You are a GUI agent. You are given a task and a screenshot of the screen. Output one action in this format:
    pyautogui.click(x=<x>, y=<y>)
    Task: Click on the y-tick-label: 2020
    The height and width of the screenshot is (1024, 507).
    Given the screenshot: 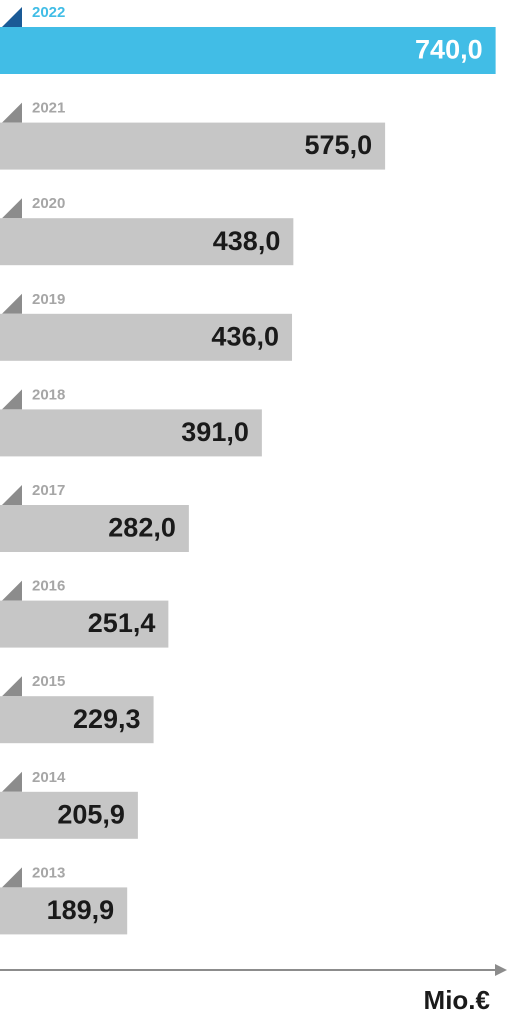 What is the action you would take?
    pyautogui.click(x=48, y=203)
    